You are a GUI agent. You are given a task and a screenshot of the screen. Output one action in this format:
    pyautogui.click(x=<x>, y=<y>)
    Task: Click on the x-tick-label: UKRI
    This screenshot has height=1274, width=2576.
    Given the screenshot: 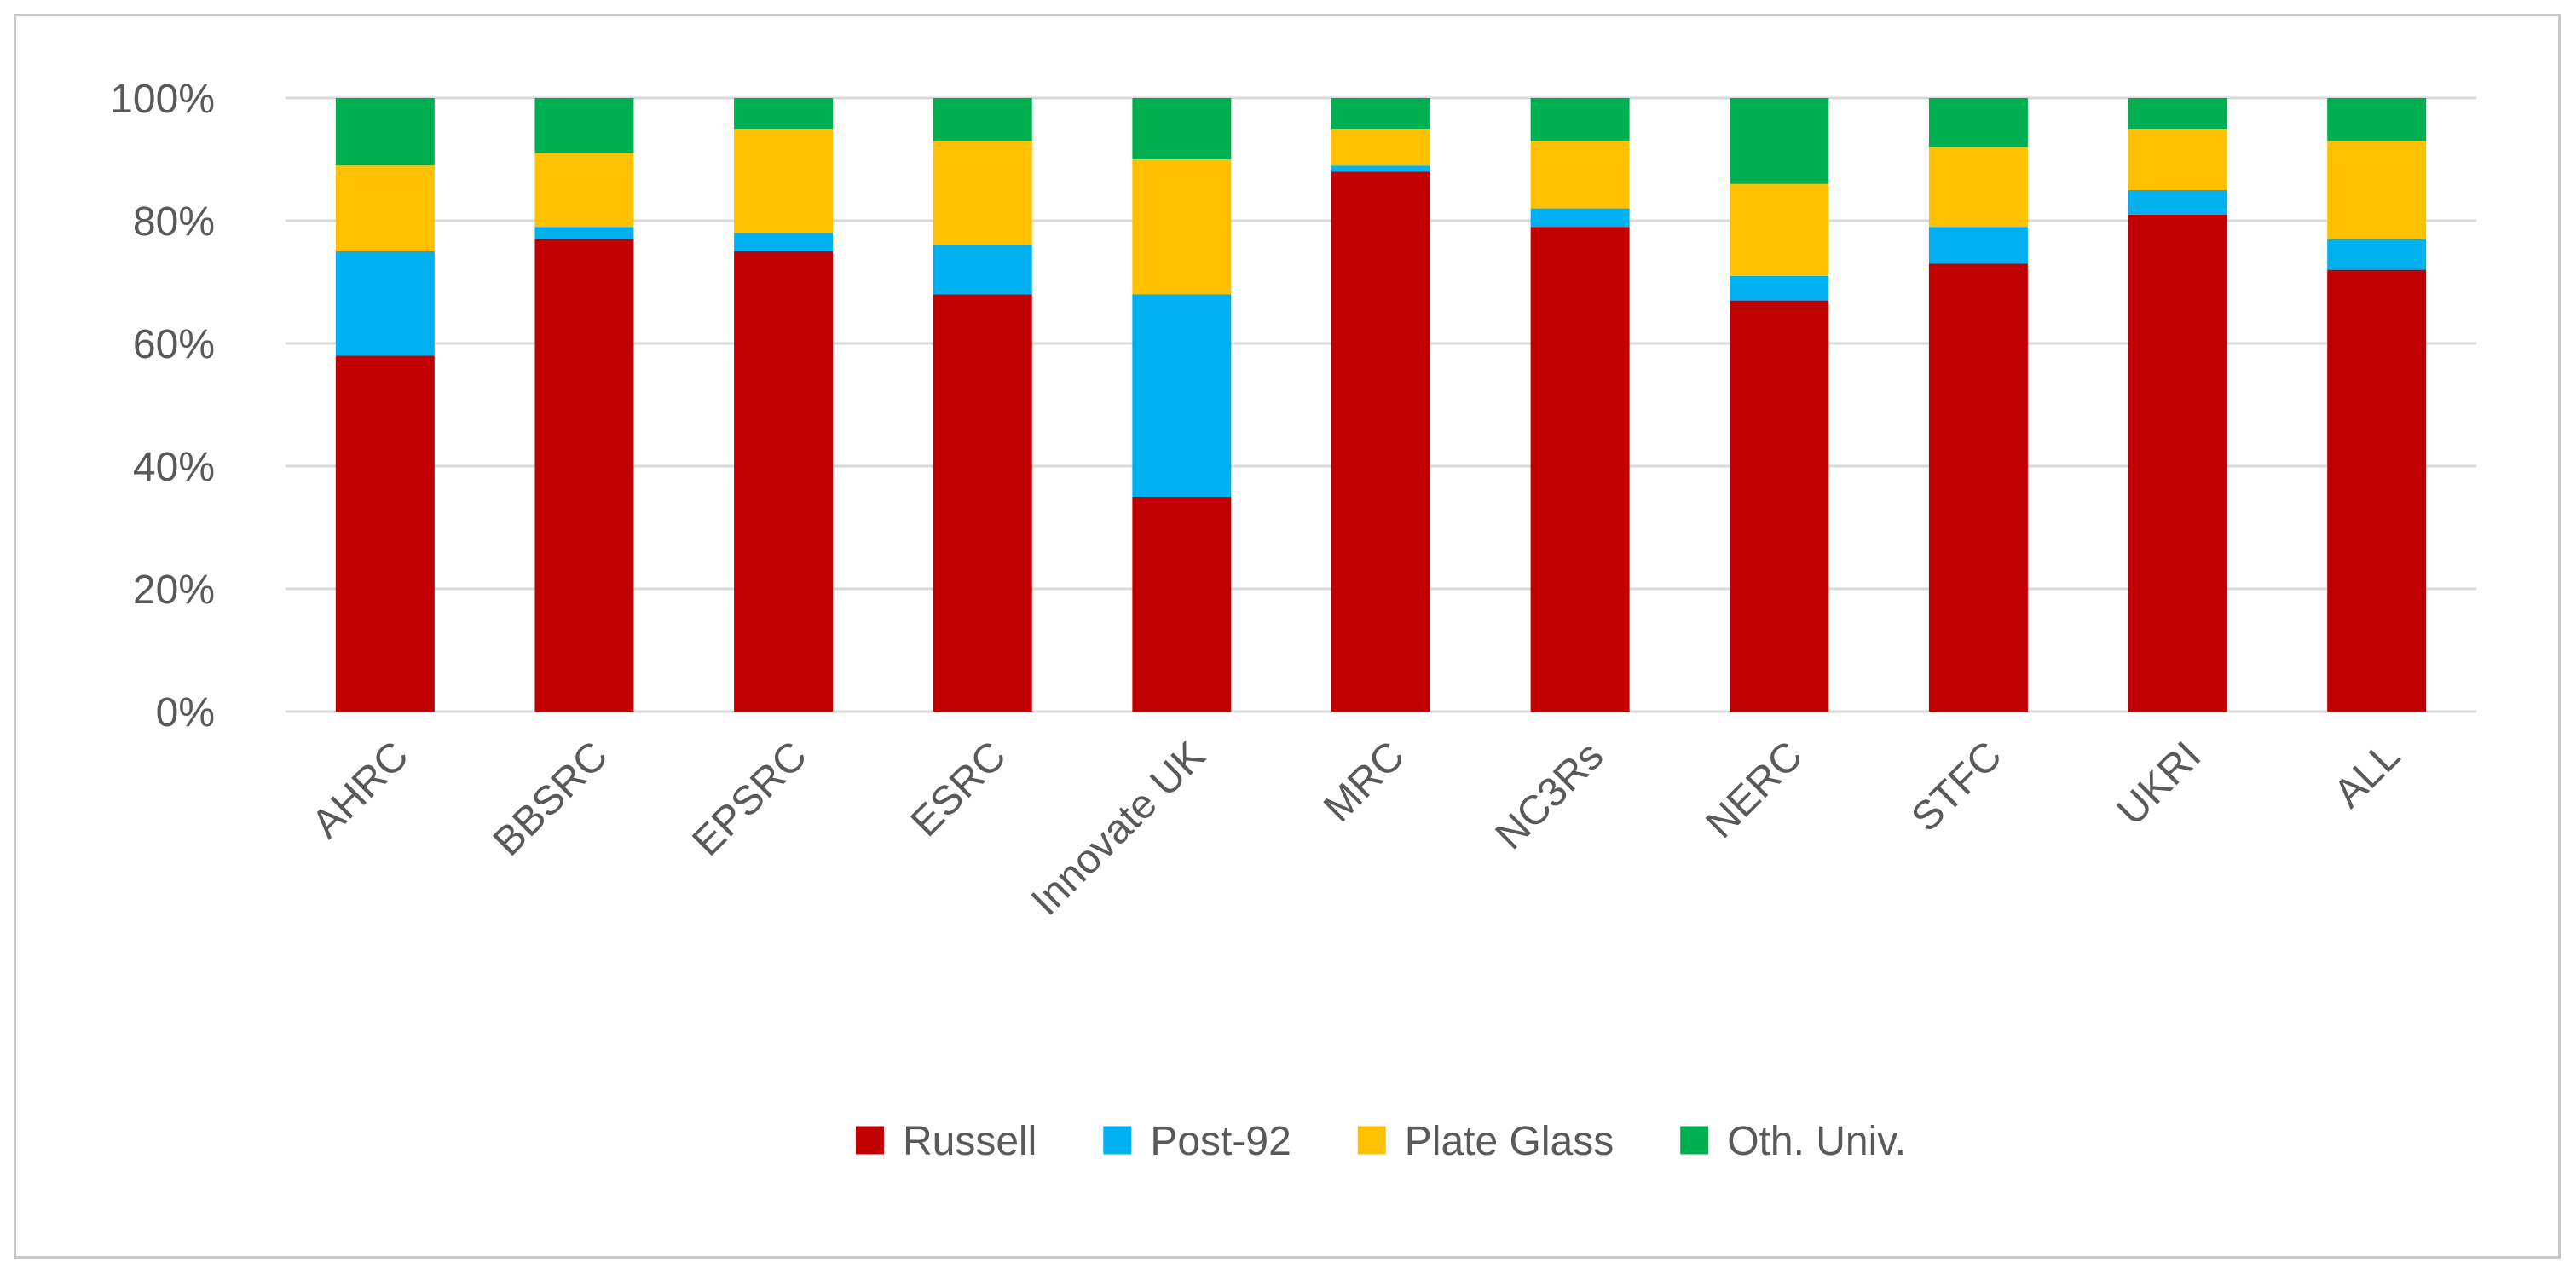 What is the action you would take?
    pyautogui.click(x=2159, y=783)
    